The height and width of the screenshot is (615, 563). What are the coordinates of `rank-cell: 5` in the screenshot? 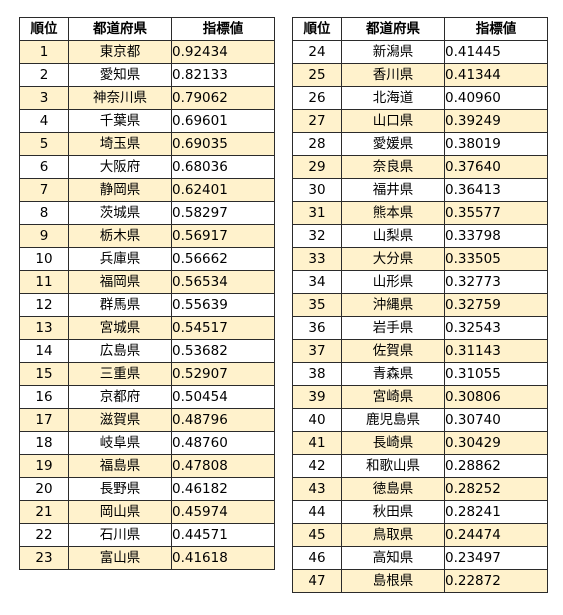 It's located at (44, 144).